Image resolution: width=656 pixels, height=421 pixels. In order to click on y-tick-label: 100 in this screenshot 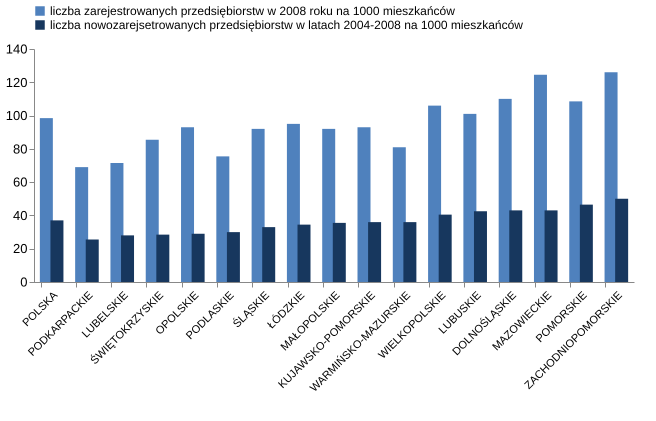, I will do `click(17, 116)`.